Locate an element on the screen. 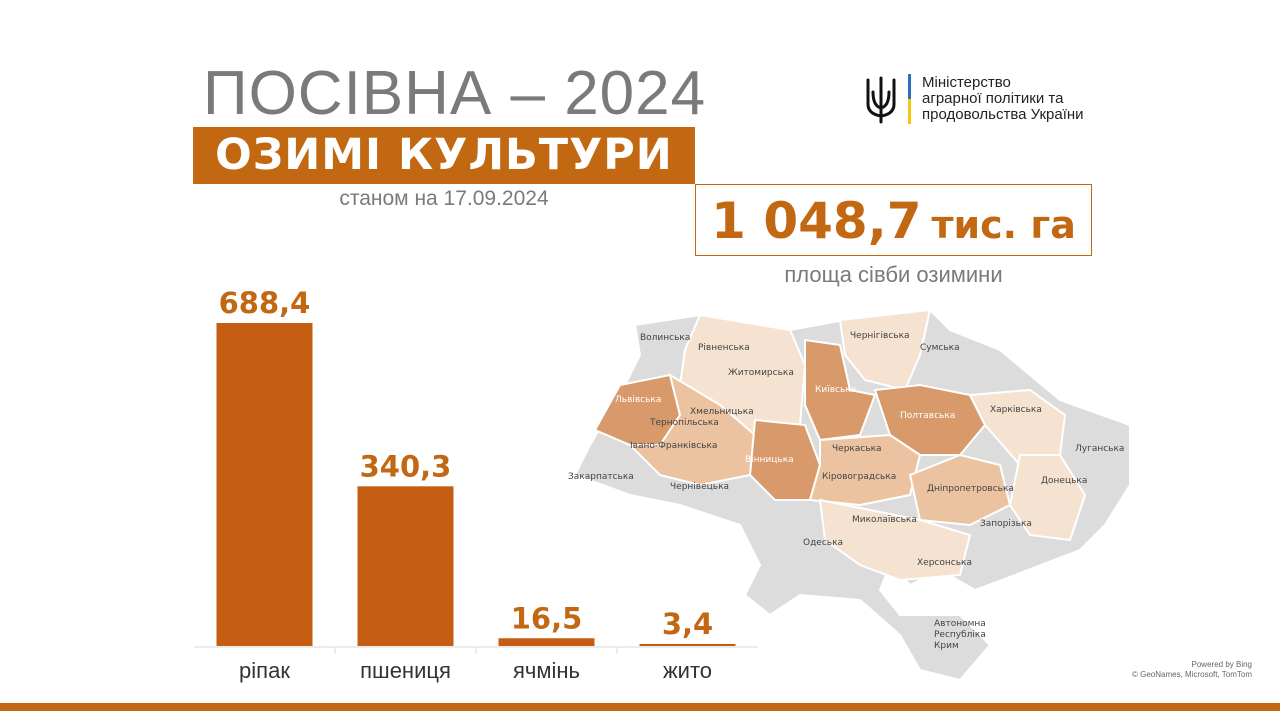  category-label: ріпак is located at coordinates (264, 670).